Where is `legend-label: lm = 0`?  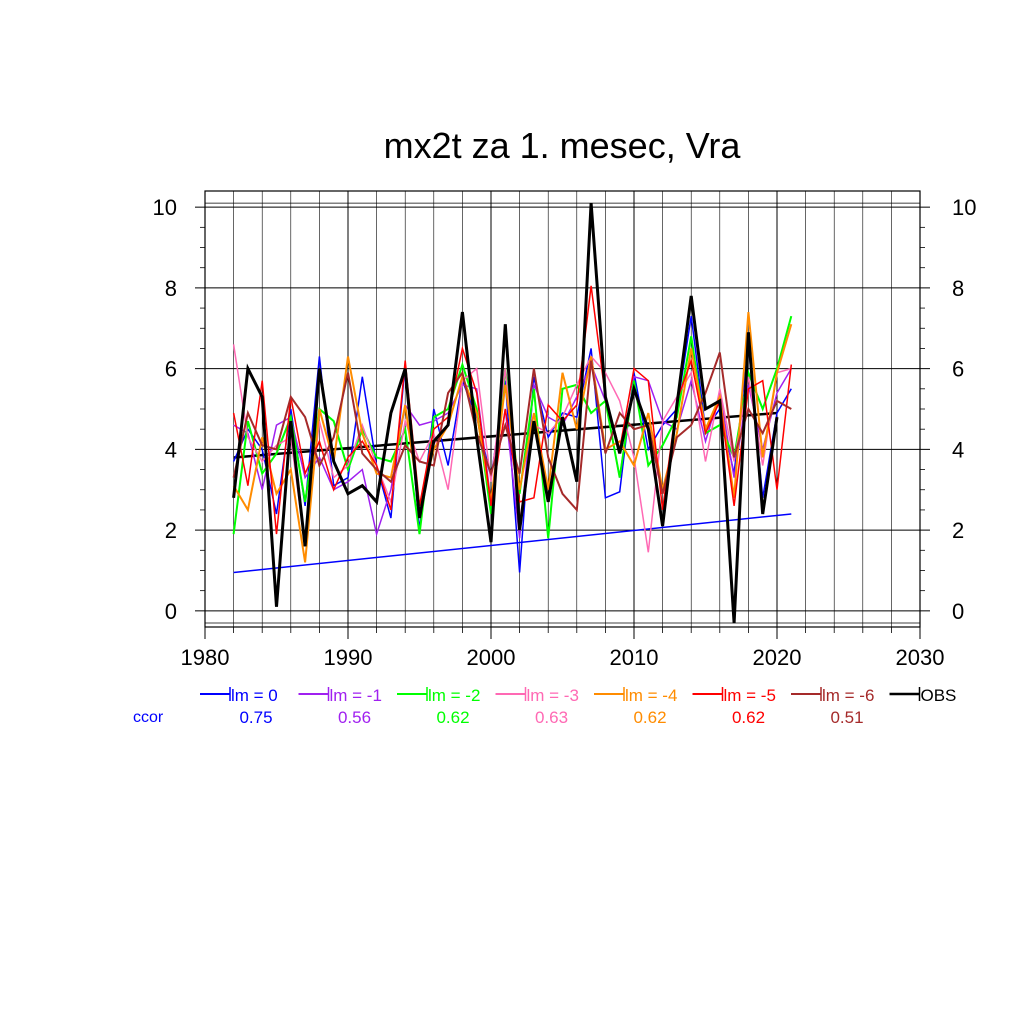 legend-label: lm = 0 is located at coordinates (254, 695).